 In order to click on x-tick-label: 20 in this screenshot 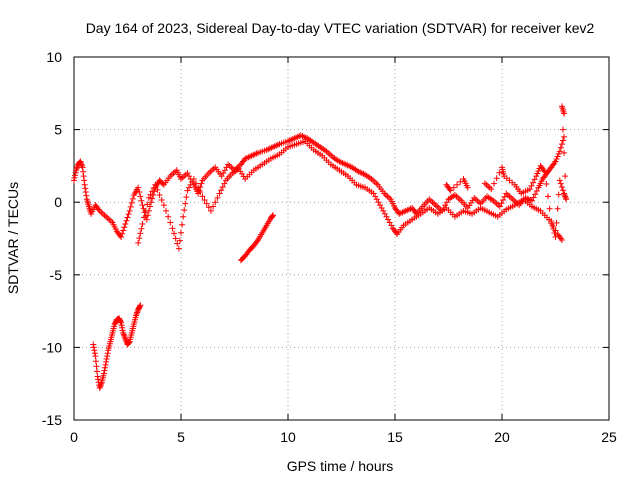, I will do `click(502, 437)`.